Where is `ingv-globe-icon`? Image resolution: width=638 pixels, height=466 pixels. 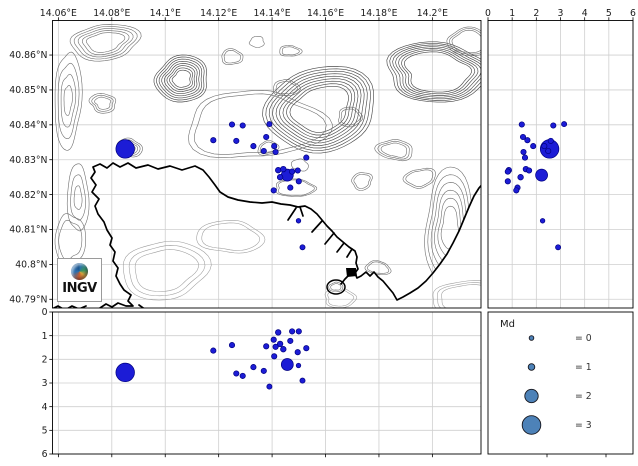 ingv-globe-icon is located at coordinates (79, 271).